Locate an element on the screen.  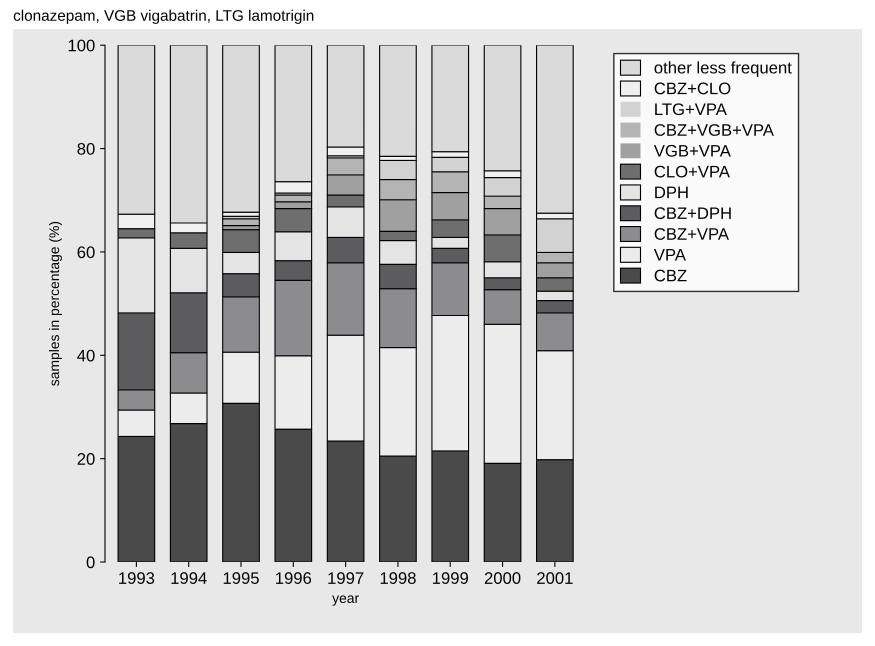
x-tick-label: 1999 is located at coordinates (450, 578).